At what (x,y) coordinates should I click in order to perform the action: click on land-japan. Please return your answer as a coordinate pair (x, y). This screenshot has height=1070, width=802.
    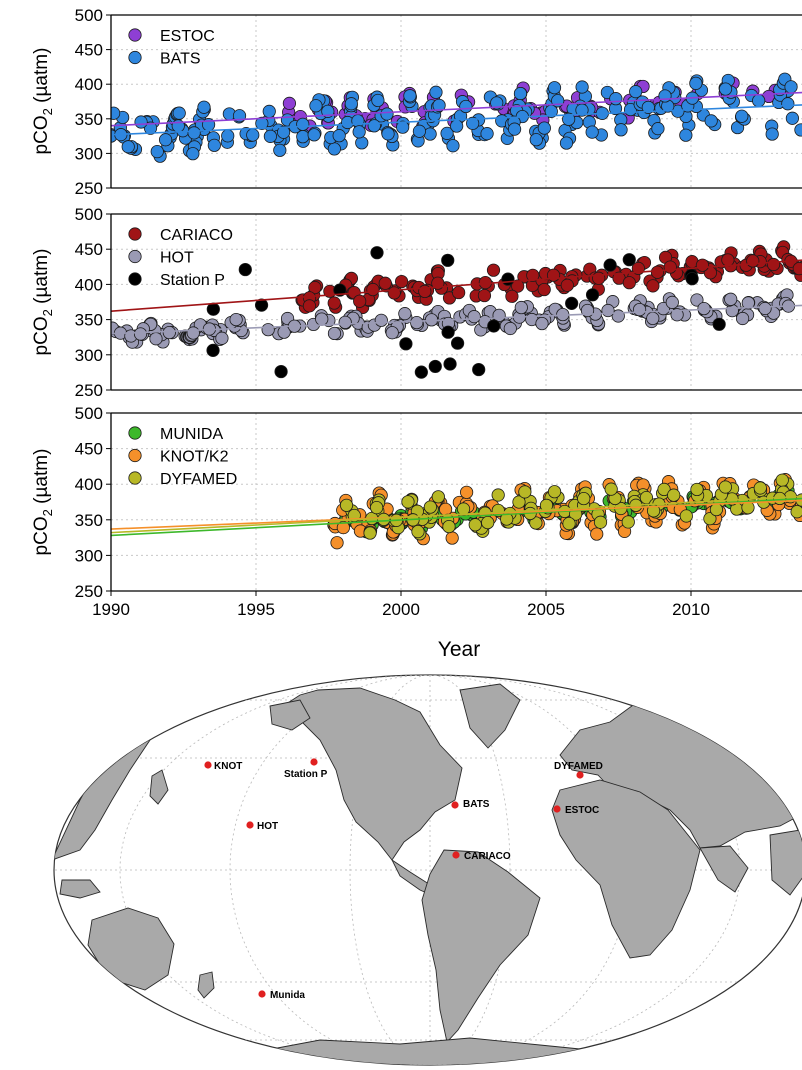
    Looking at the image, I should click on (159, 787).